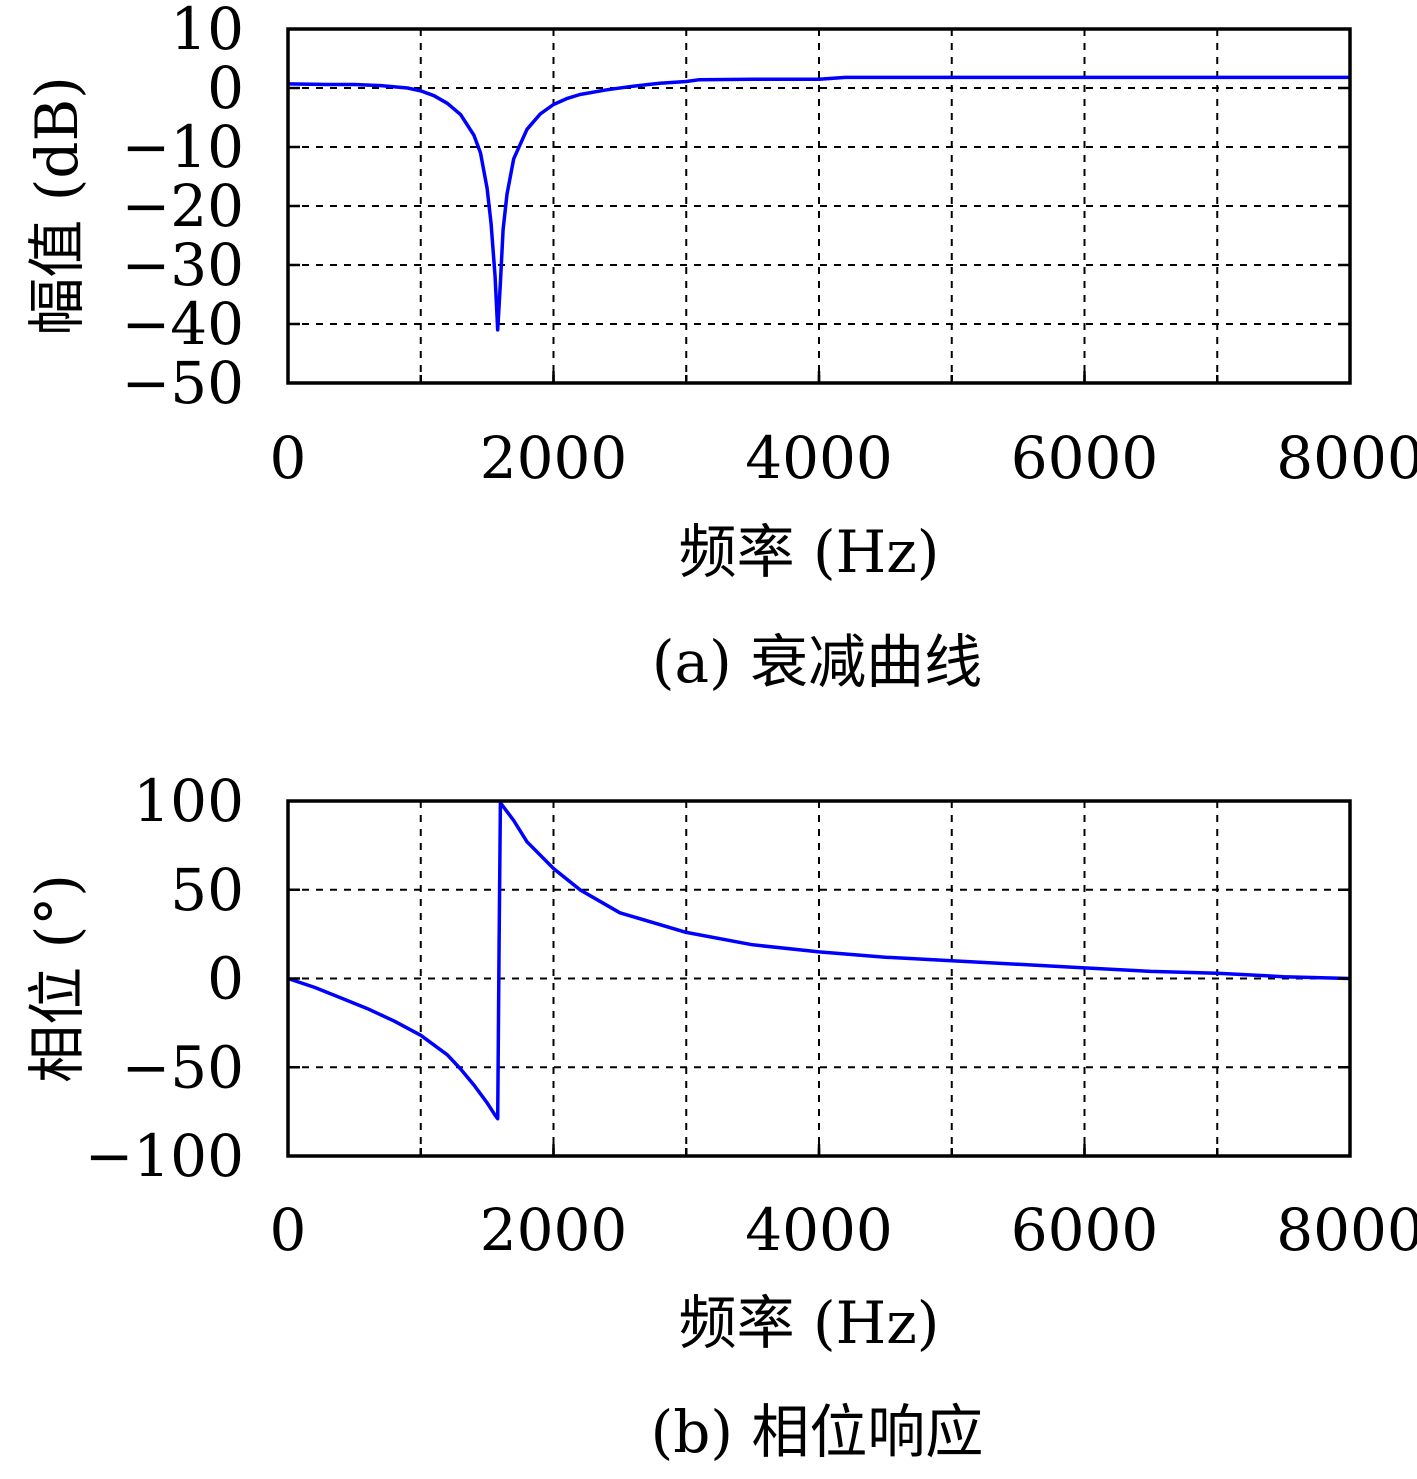 The image size is (1417, 1479). What do you see at coordinates (183, 206) in the screenshot?
I see `y-tick-label: −20` at bounding box center [183, 206].